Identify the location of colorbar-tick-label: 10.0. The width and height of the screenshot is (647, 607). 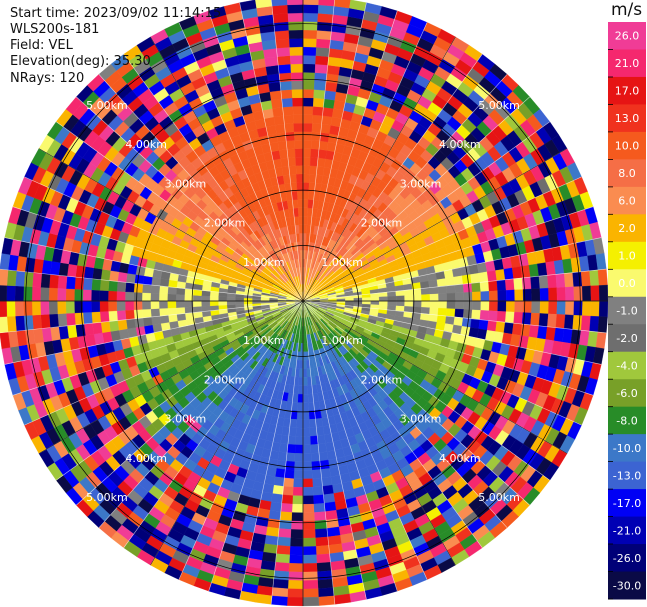
(627, 146).